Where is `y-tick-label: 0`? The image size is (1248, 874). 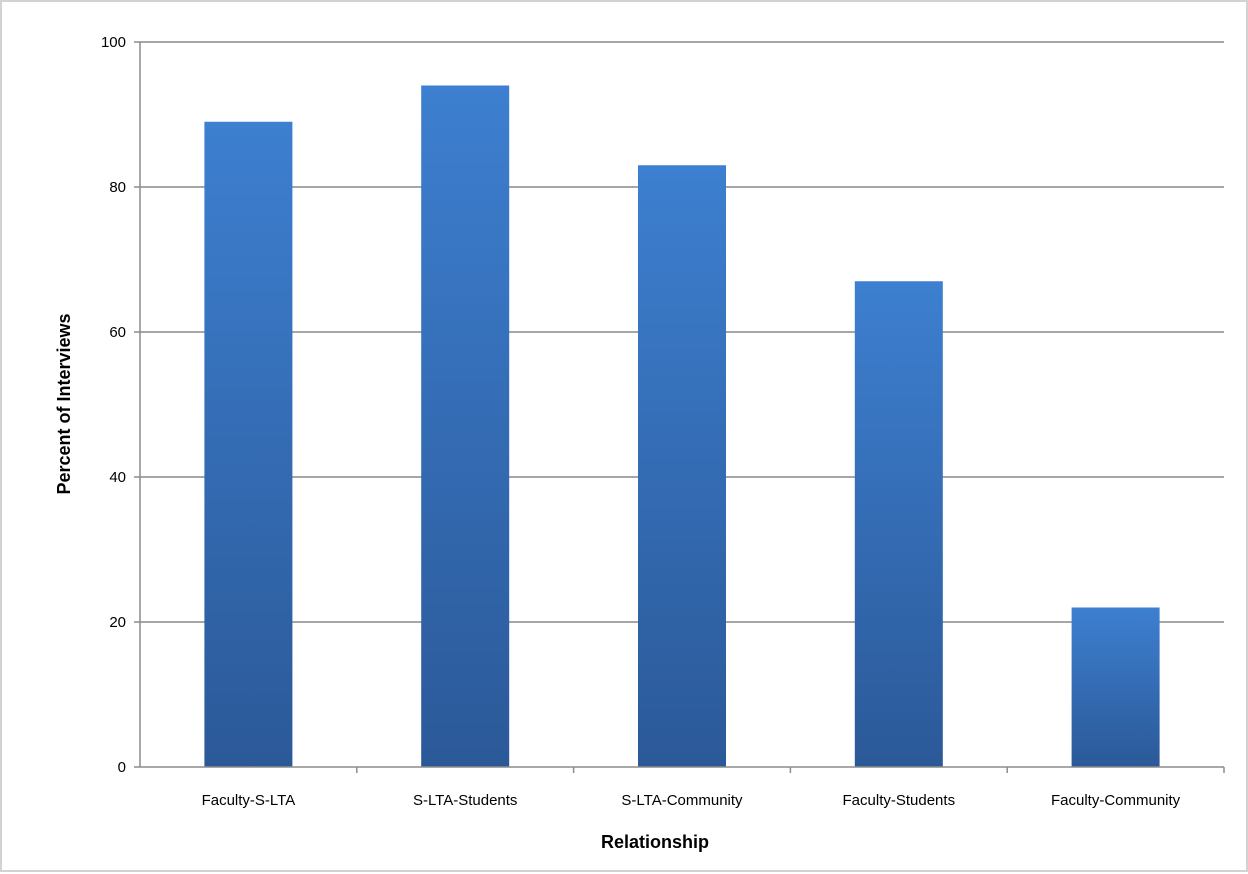
y-tick-label: 0 is located at coordinates (122, 767).